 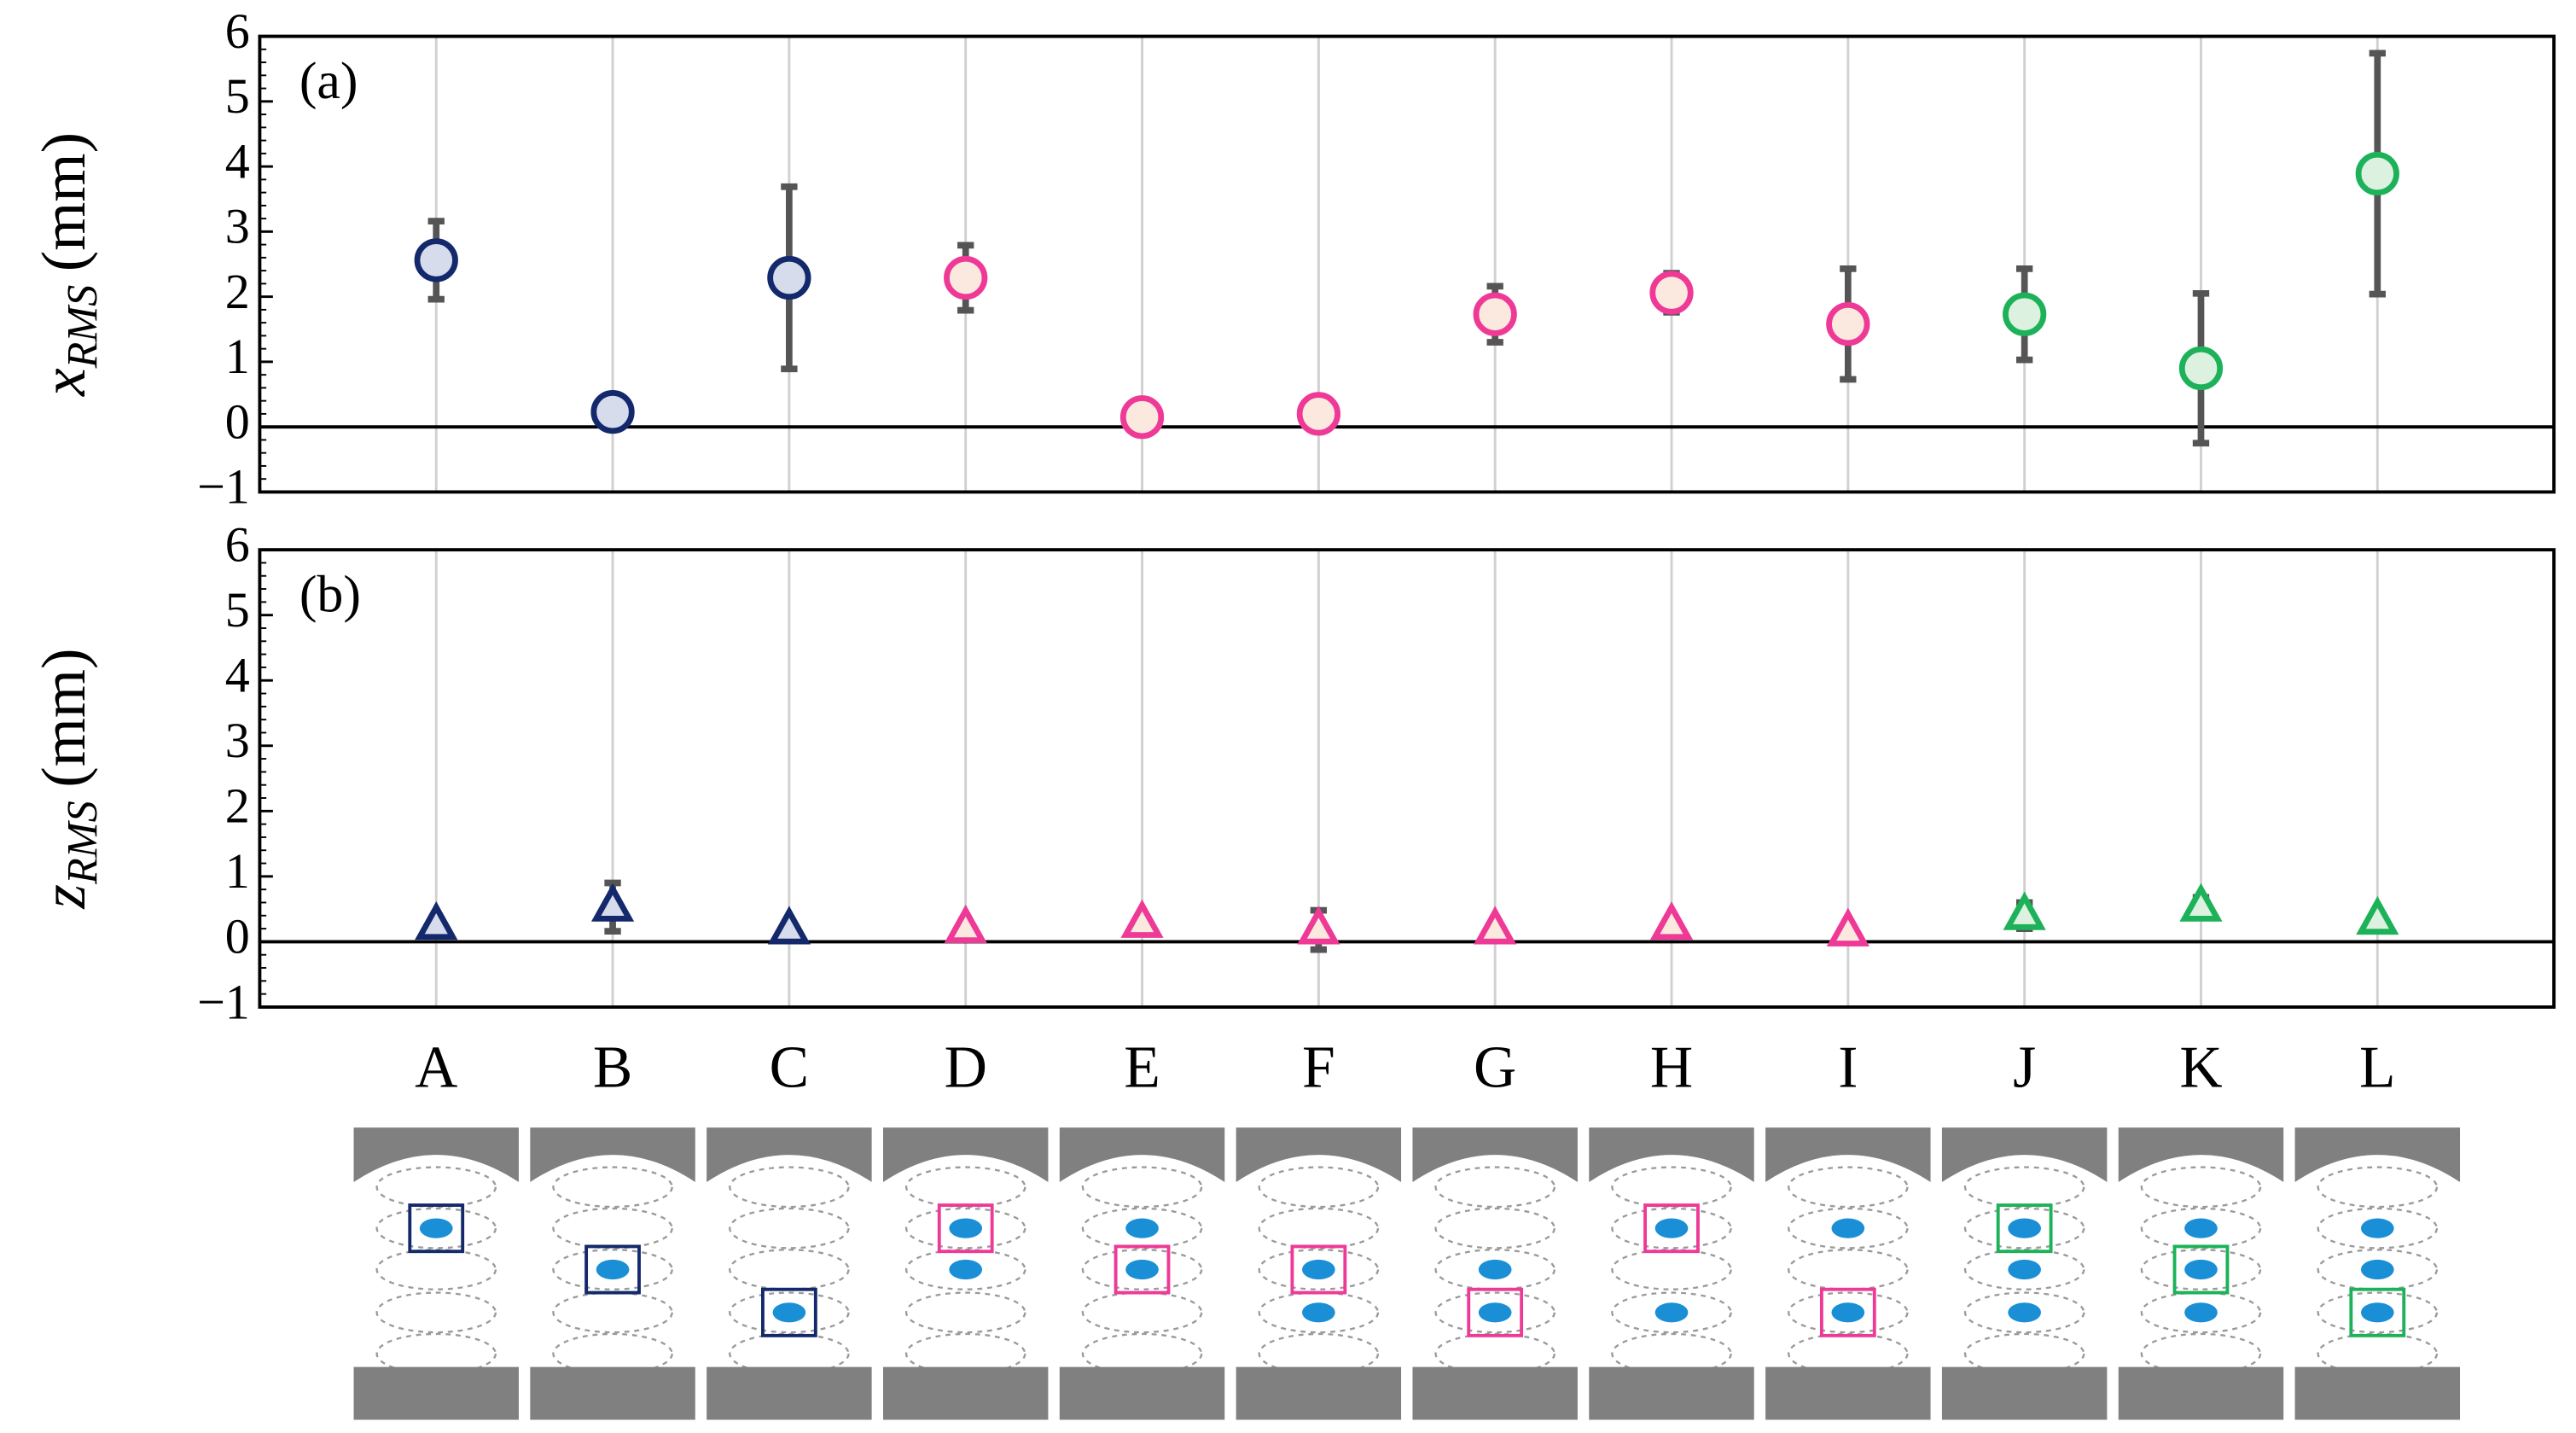 What do you see at coordinates (67, 779) in the screenshot?
I see `y-axis-label: zRMS (mm)` at bounding box center [67, 779].